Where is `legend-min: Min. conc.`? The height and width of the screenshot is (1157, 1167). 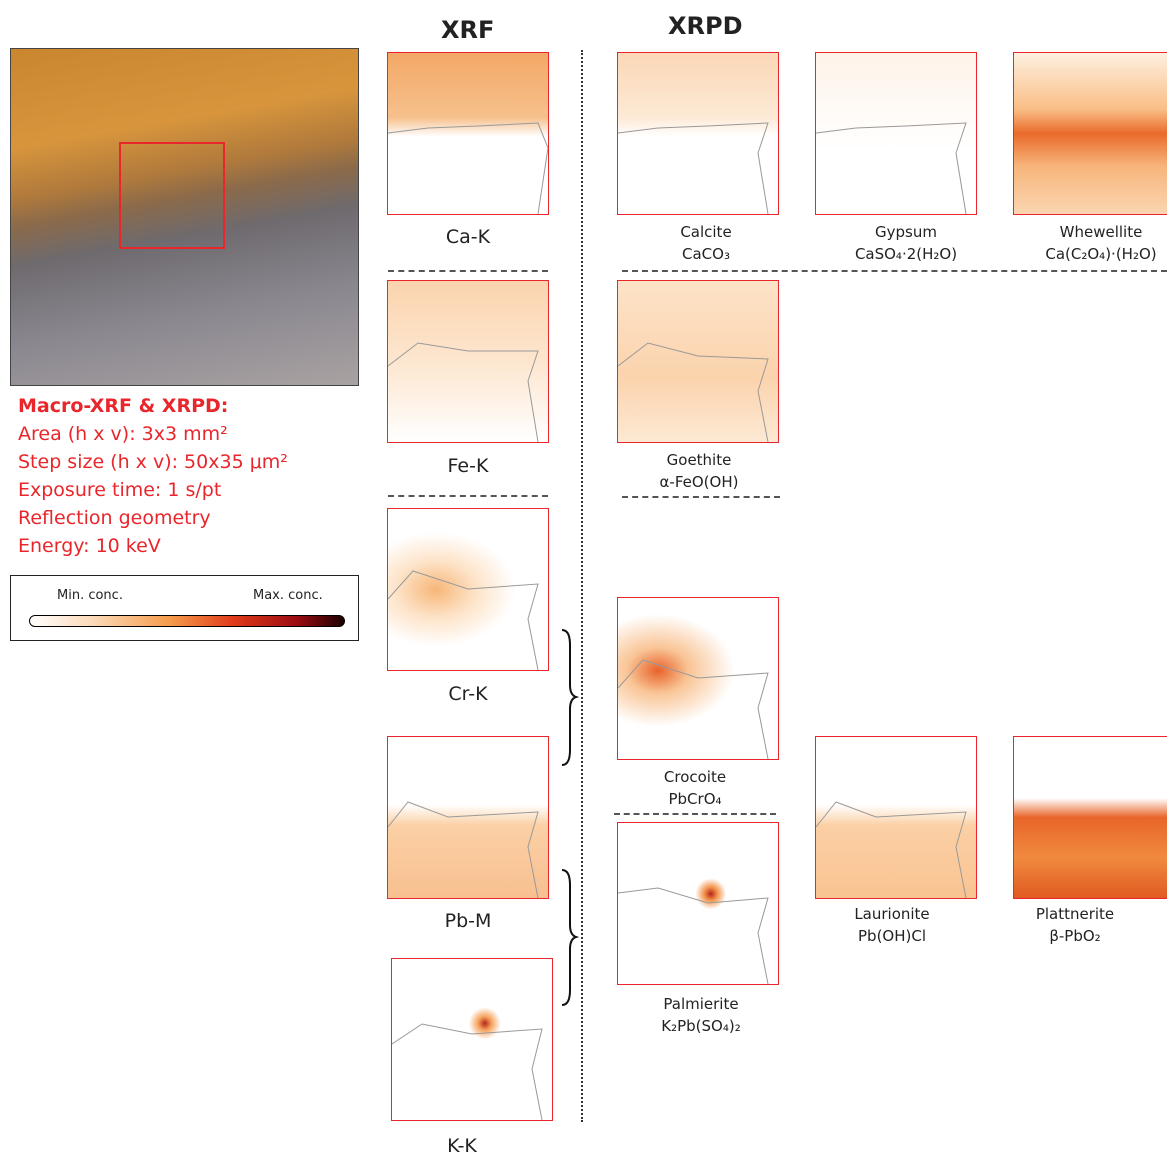 legend-min: Min. conc. is located at coordinates (90, 595).